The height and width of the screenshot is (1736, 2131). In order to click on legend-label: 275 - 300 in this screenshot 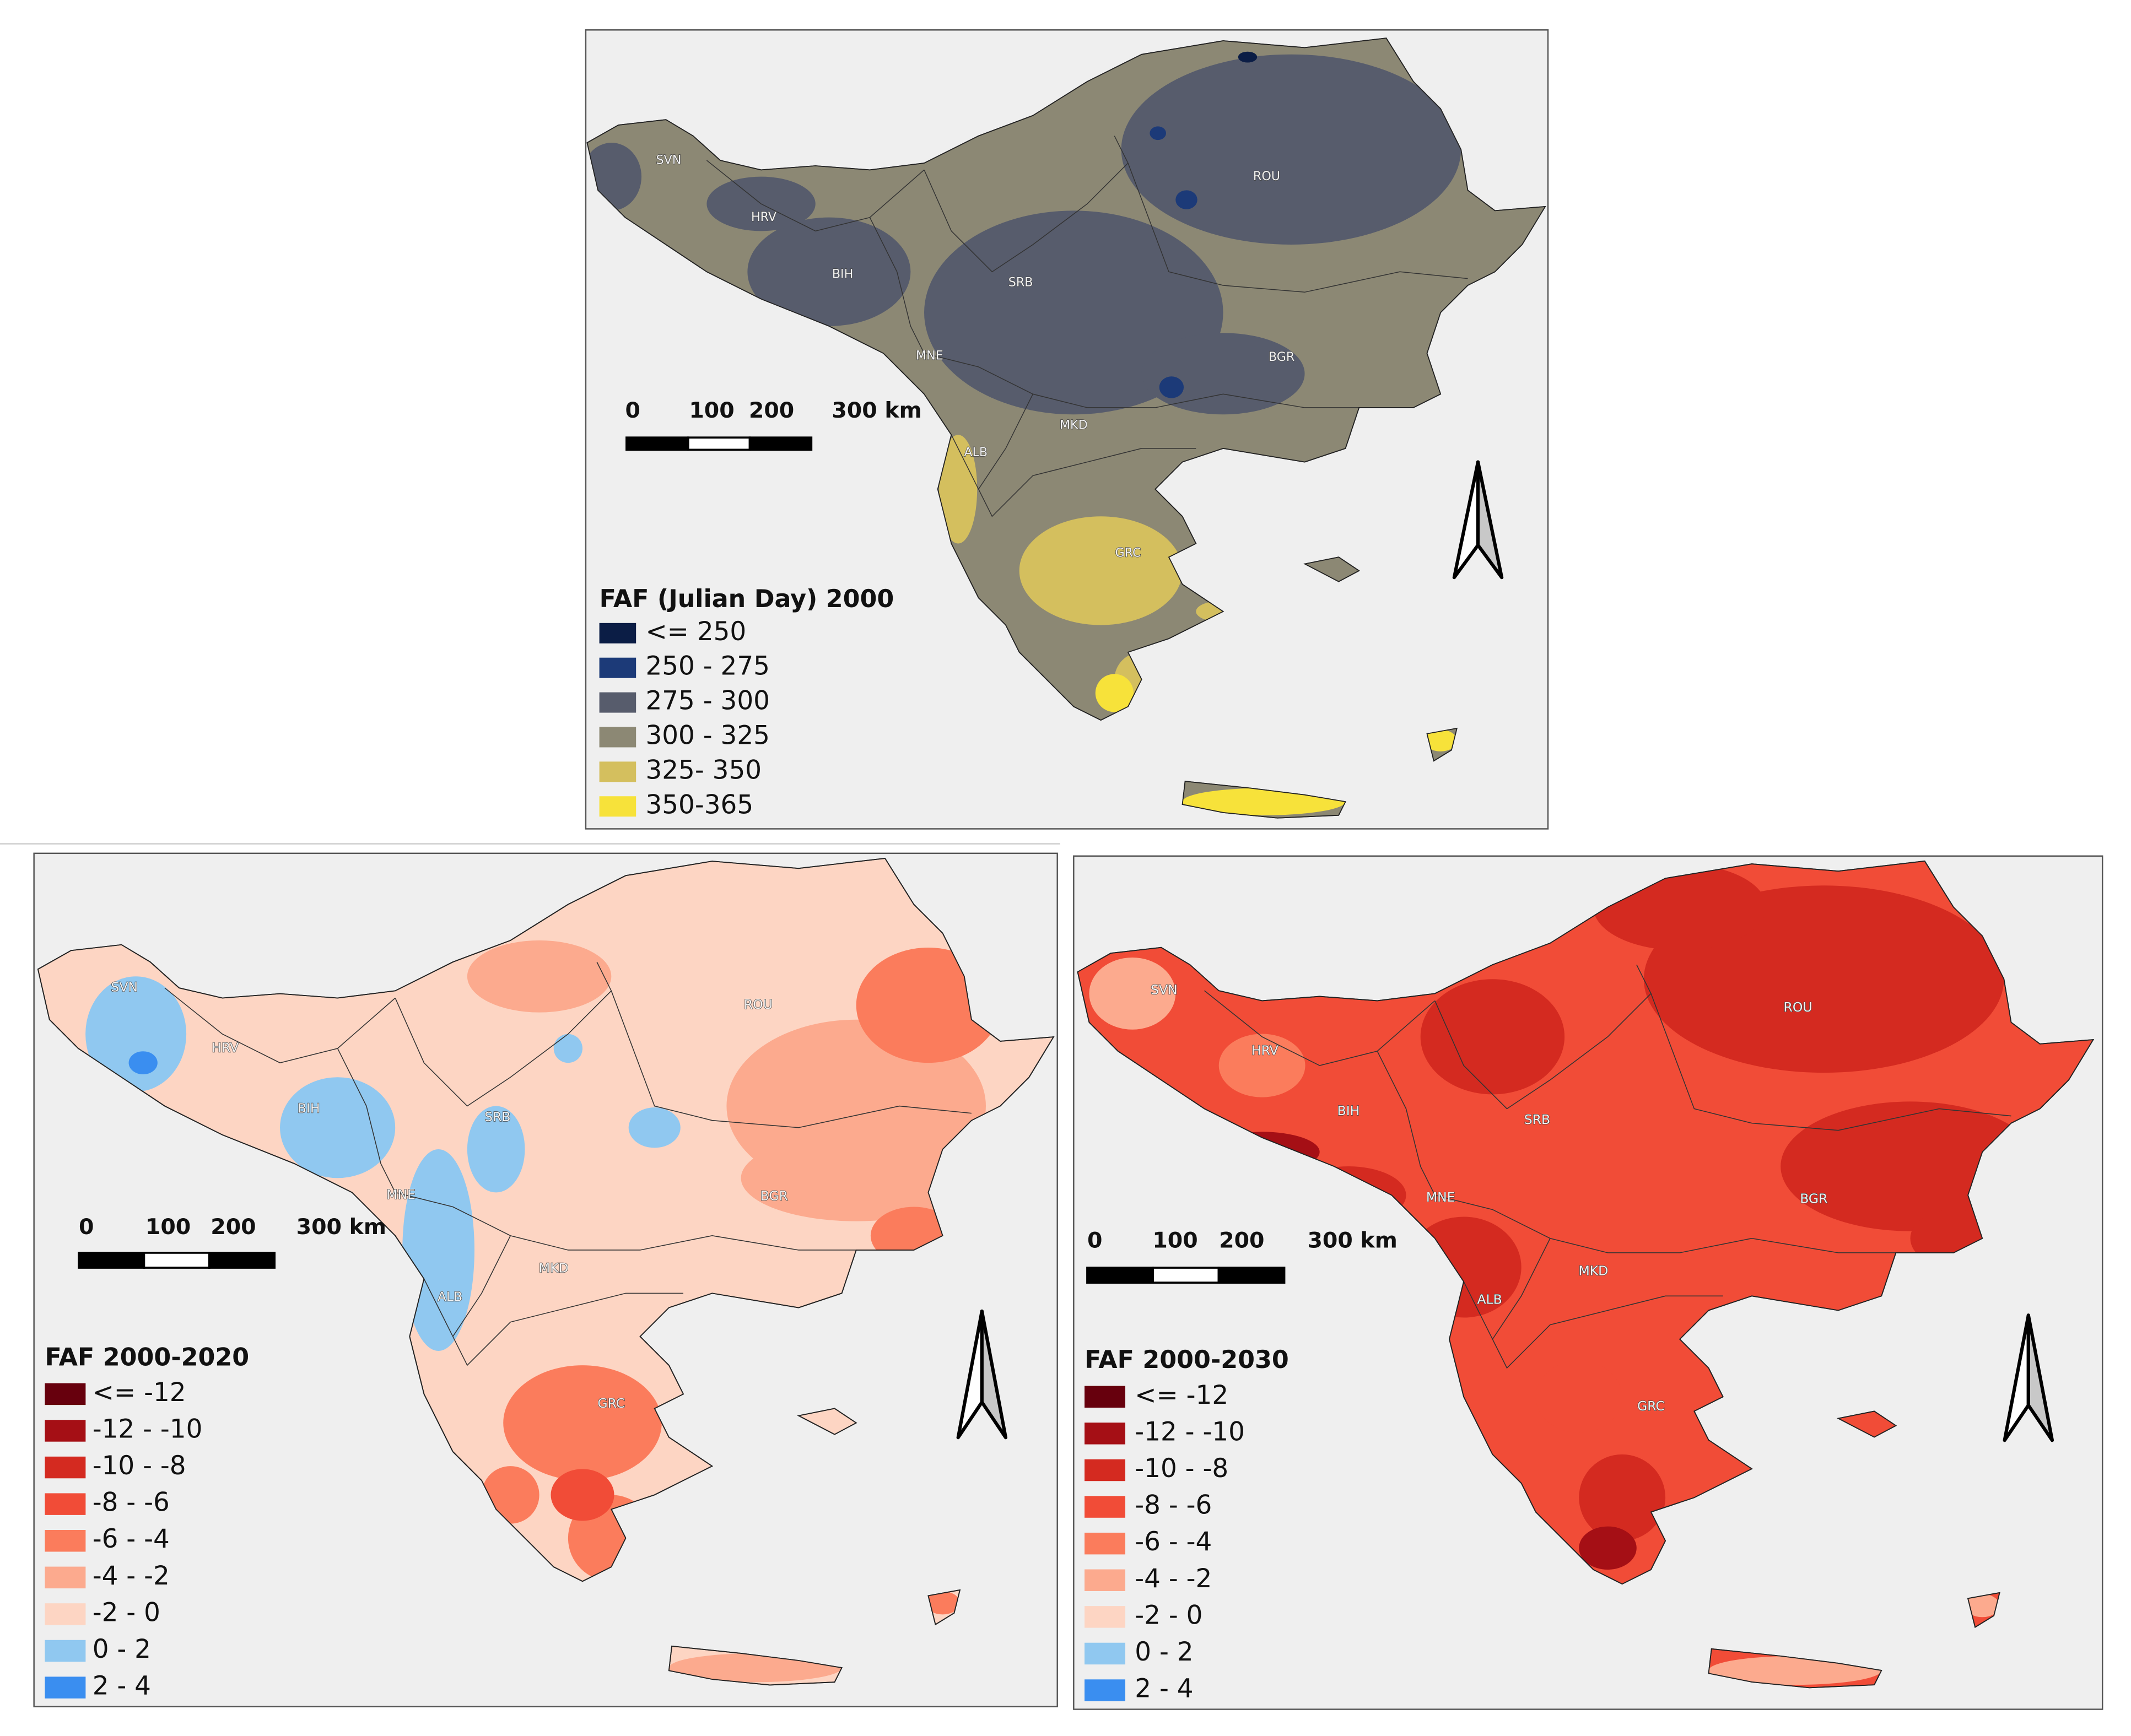, I will do `click(707, 701)`.